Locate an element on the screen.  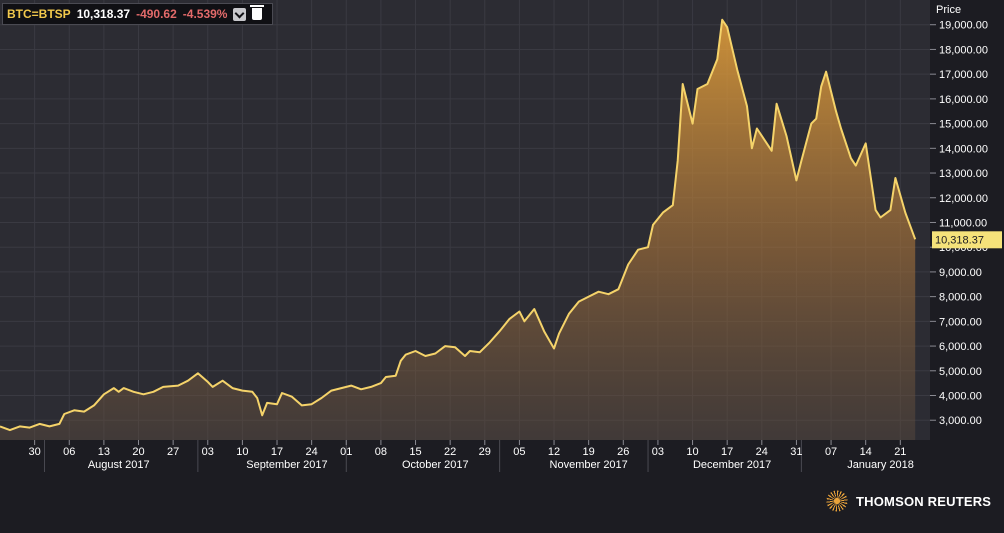
x-tick-label: 26 is located at coordinates (623, 452).